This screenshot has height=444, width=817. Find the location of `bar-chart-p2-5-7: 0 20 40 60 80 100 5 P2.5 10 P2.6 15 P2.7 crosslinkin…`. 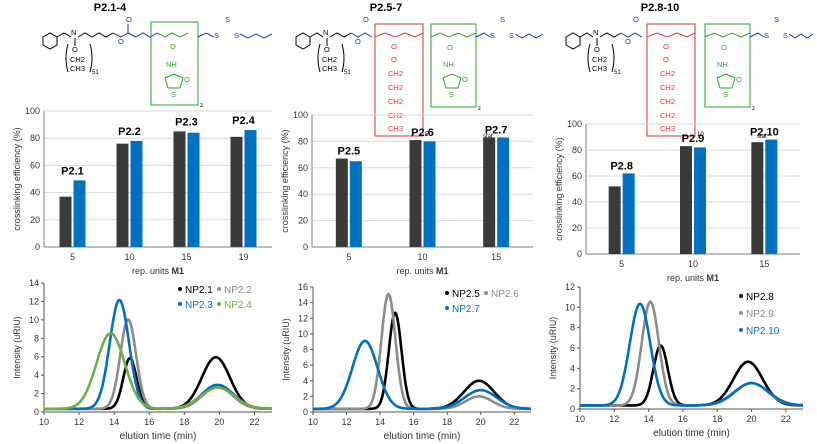

bar-chart-p2-5-7: 0 20 40 60 80 100 5 P2.5 10 P2.6 15 P2.7 crosslinkin… is located at coordinates (406, 193).